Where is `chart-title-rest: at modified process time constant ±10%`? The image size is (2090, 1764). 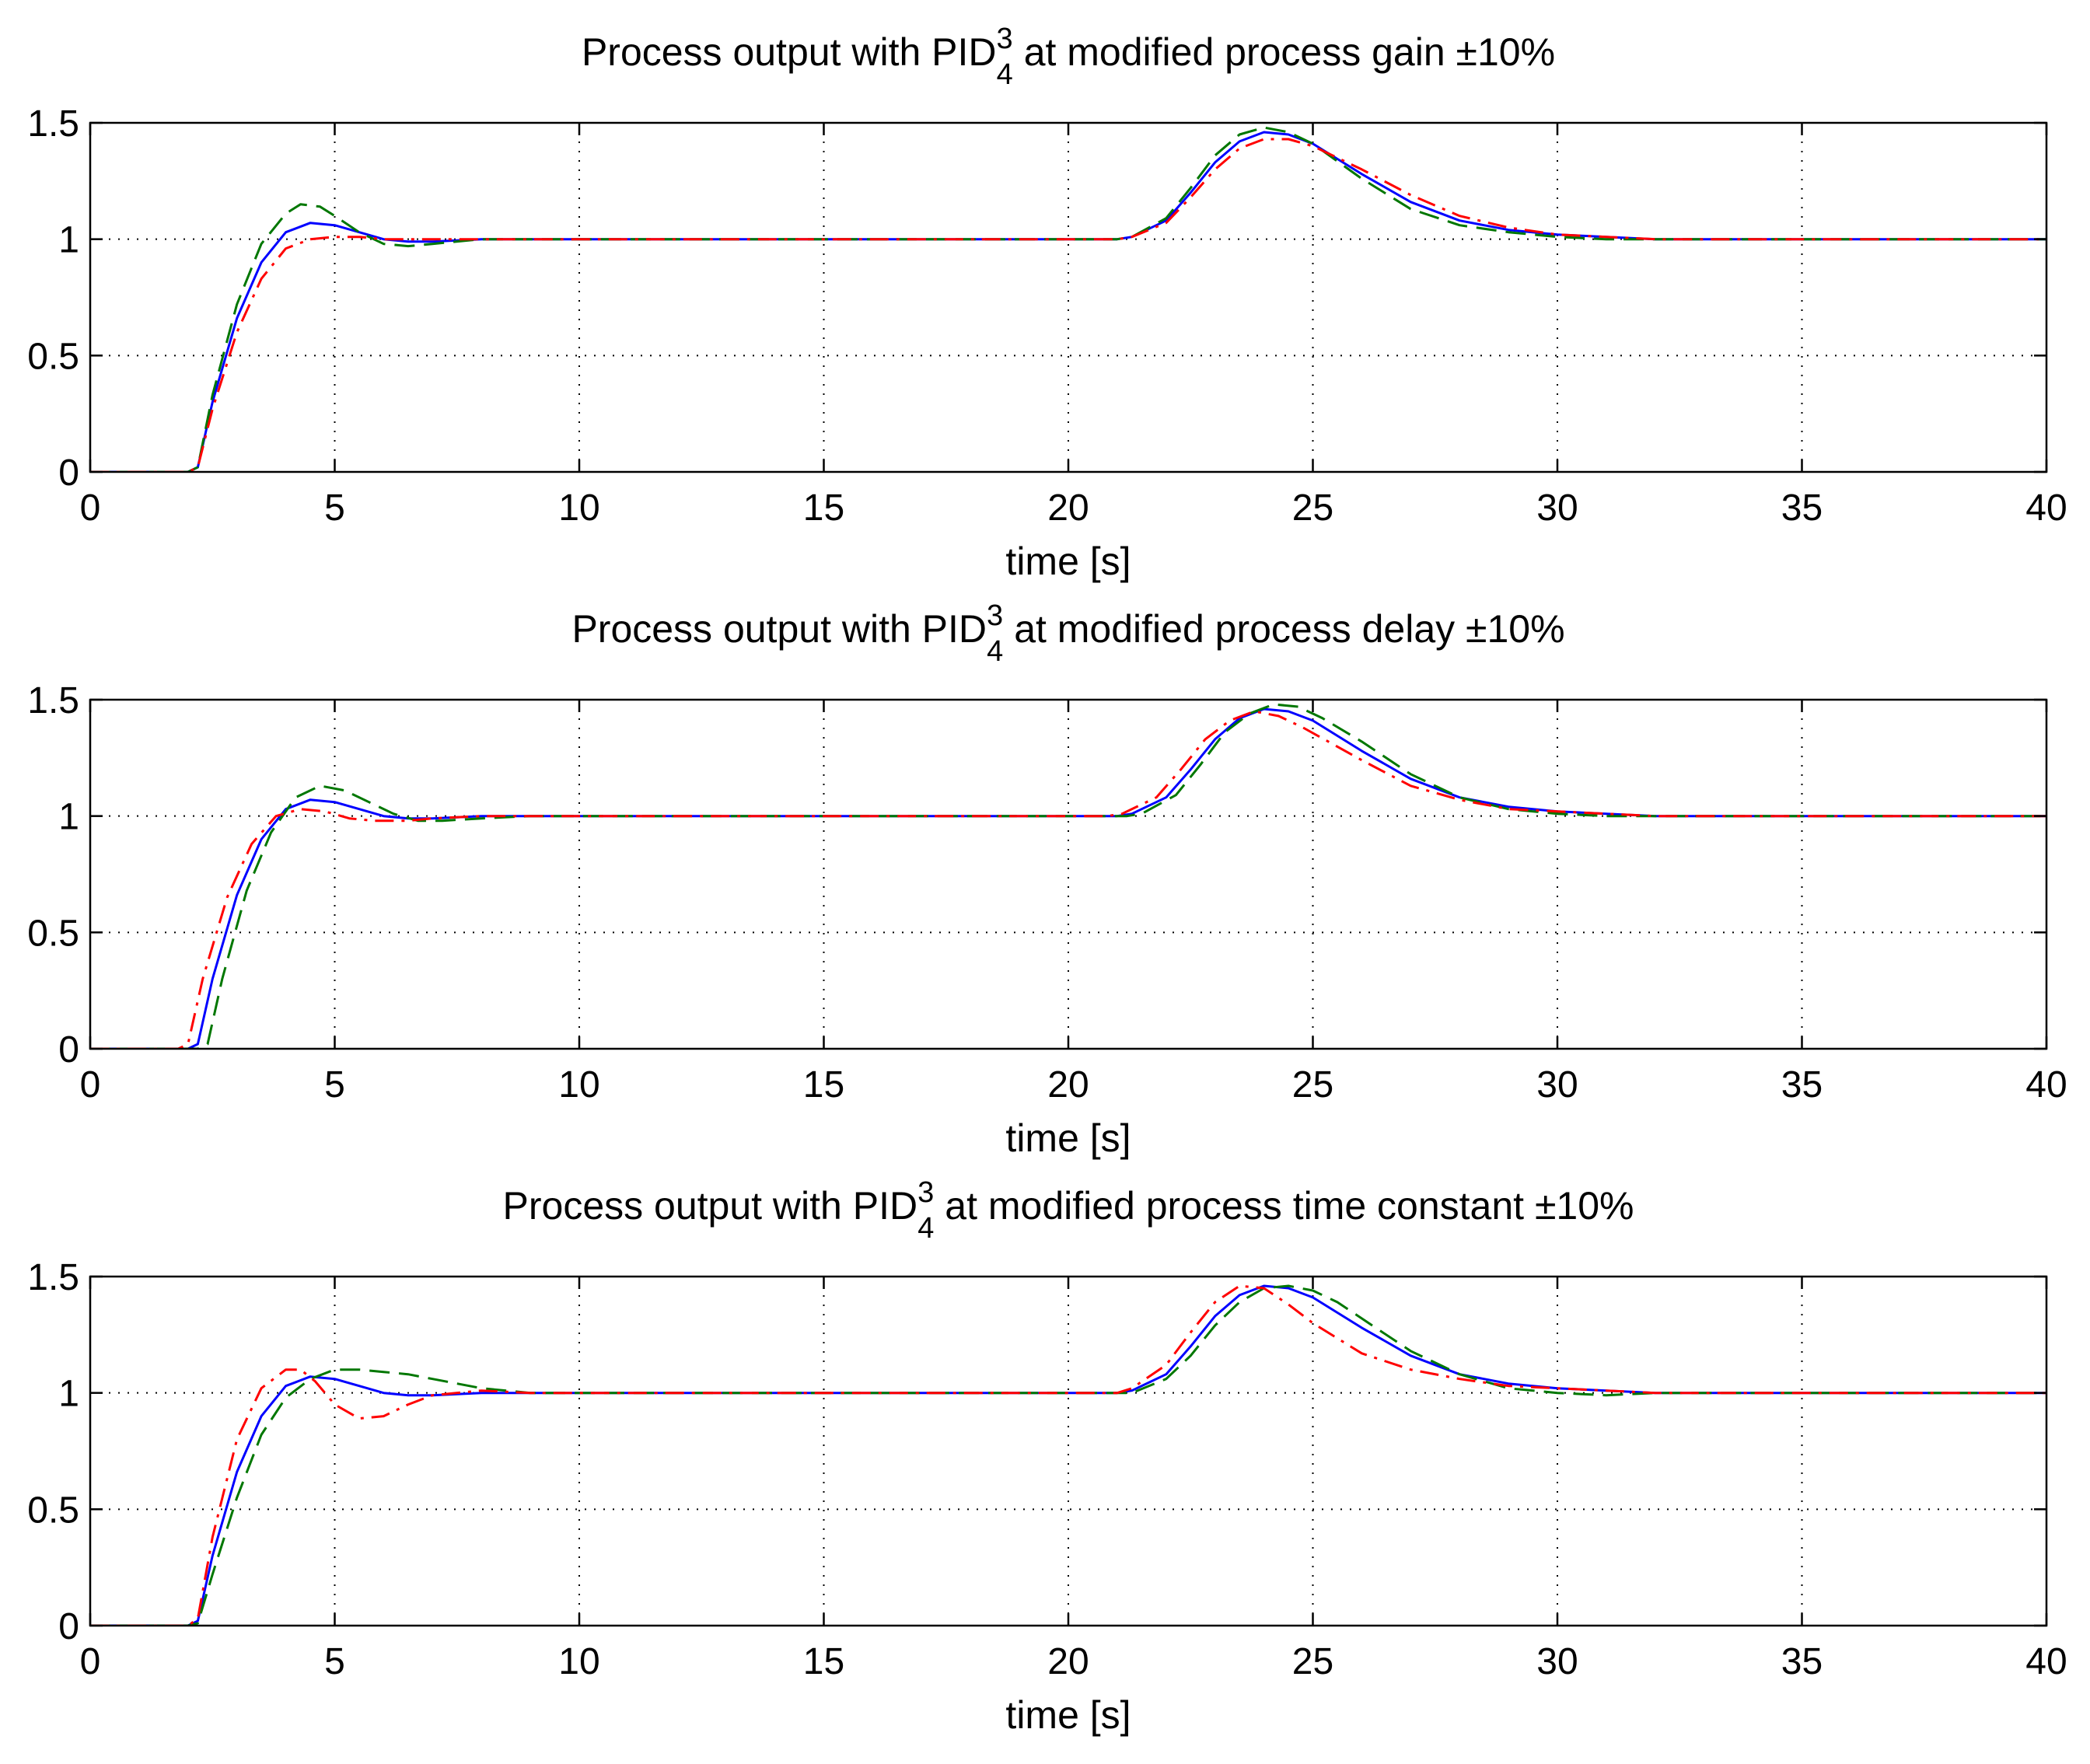
chart-title-rest: at modified process time constant ±10% is located at coordinates (1284, 1206).